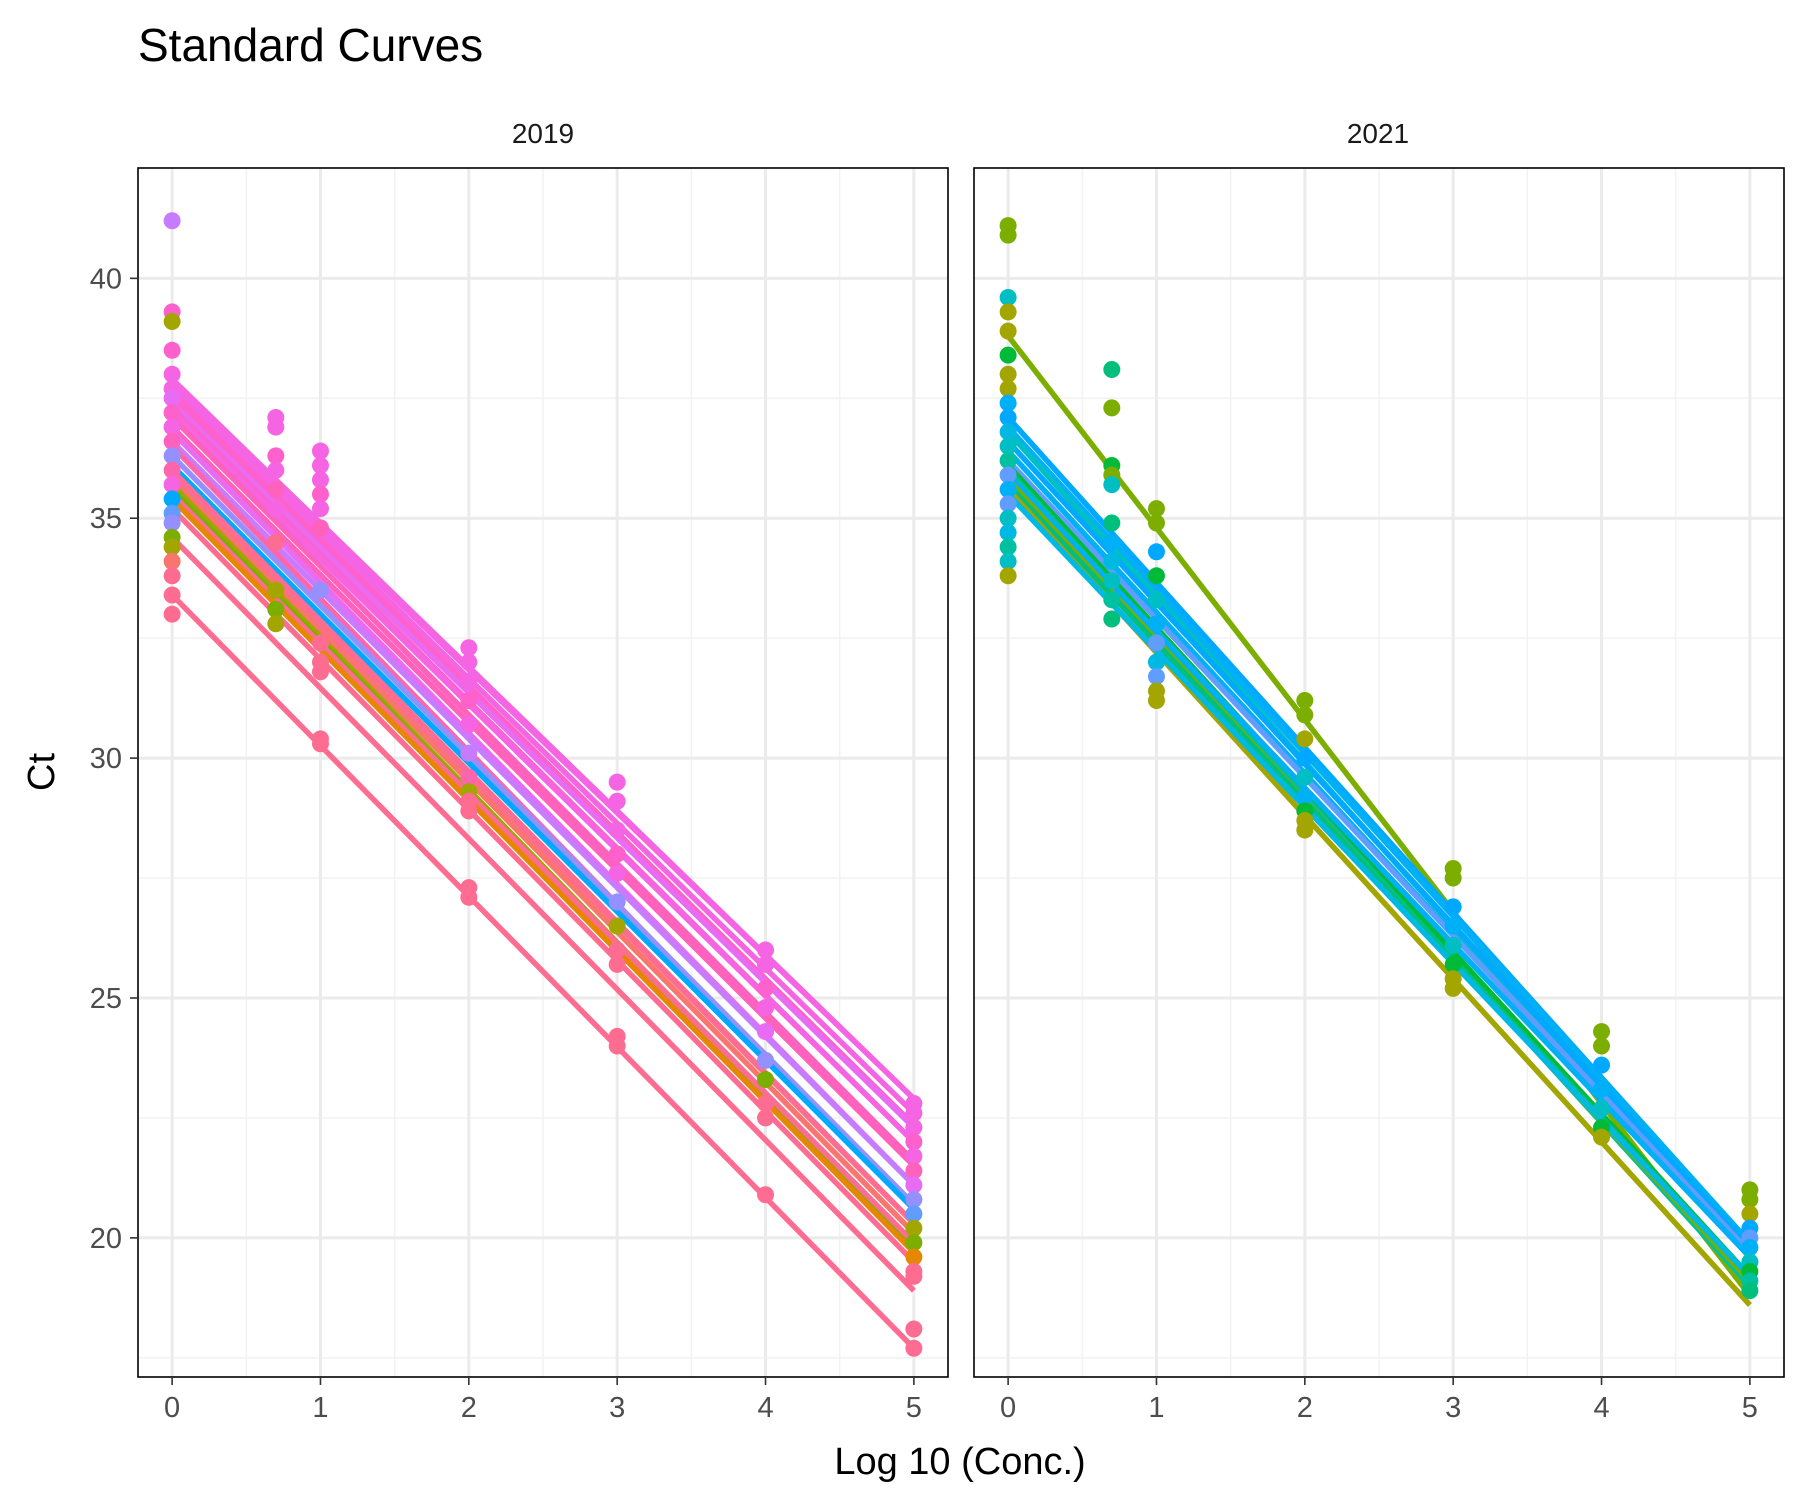  I want to click on y-tick-label: 35, so click(106, 519).